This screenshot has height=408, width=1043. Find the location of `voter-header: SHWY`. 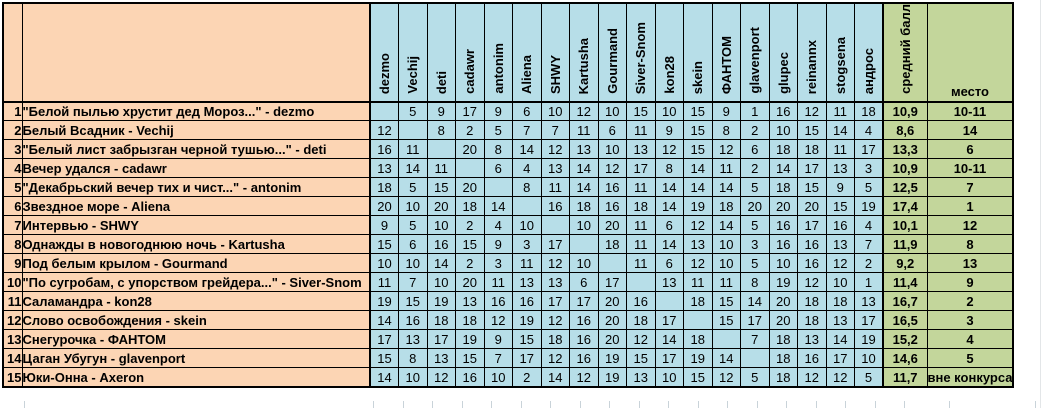

voter-header: SHWY is located at coordinates (555, 52).